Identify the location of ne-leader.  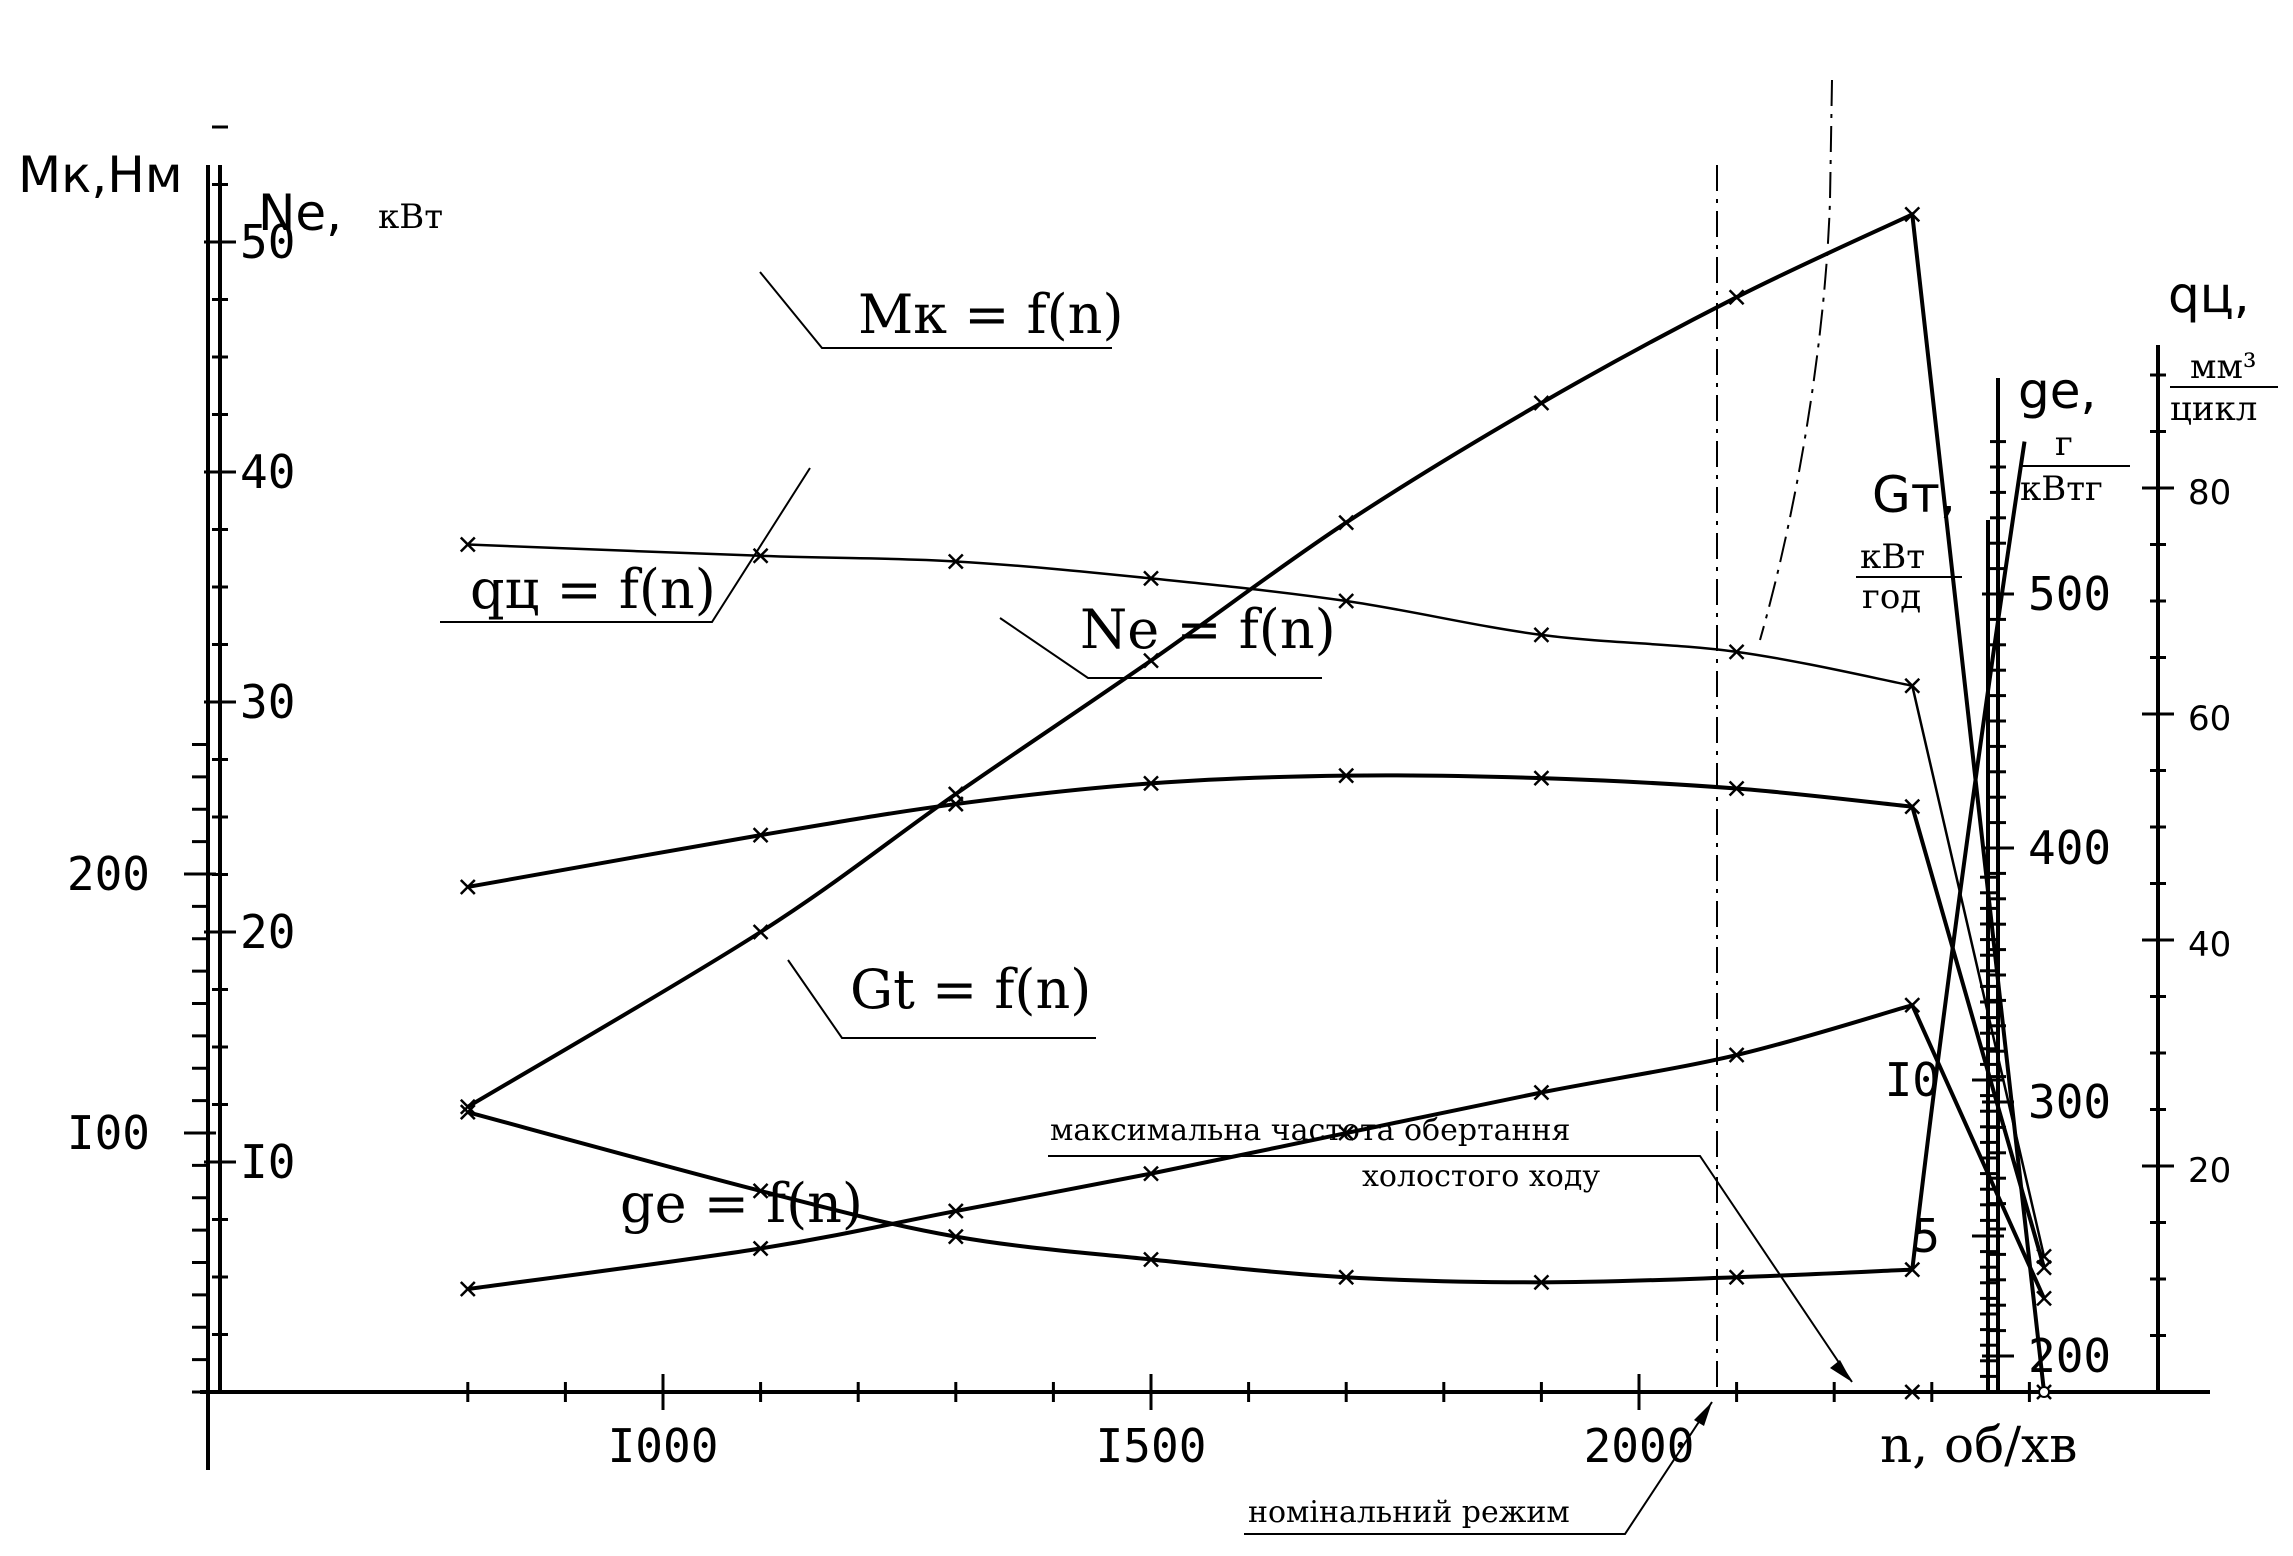
(1160, 648).